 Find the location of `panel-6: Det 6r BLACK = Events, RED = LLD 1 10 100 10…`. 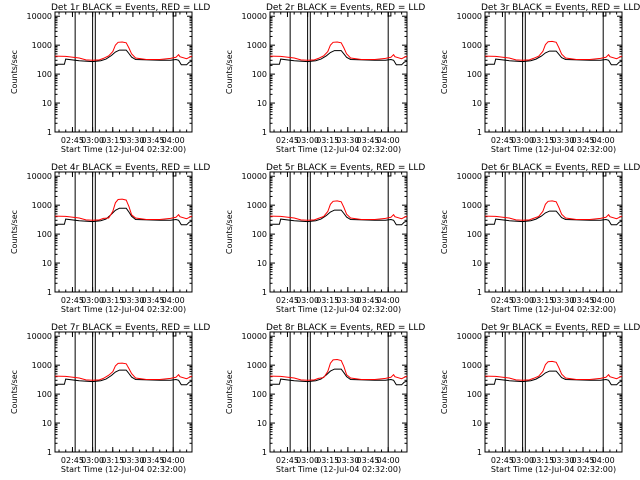

panel-6: Det 6r BLACK = Events, RED = LLD 1 10 100 10… is located at coordinates (540, 238).